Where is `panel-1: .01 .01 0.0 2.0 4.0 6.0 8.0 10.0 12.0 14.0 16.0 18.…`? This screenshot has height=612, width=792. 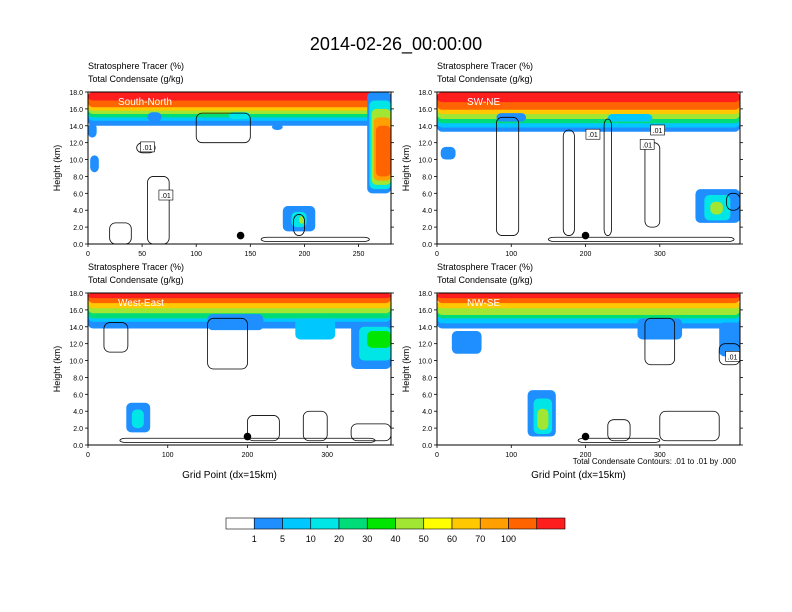
panel-1: .01 .01 0.0 2.0 4.0 6.0 8.0 10.0 12.0 14.0 16.0 18.… is located at coordinates (223, 159).